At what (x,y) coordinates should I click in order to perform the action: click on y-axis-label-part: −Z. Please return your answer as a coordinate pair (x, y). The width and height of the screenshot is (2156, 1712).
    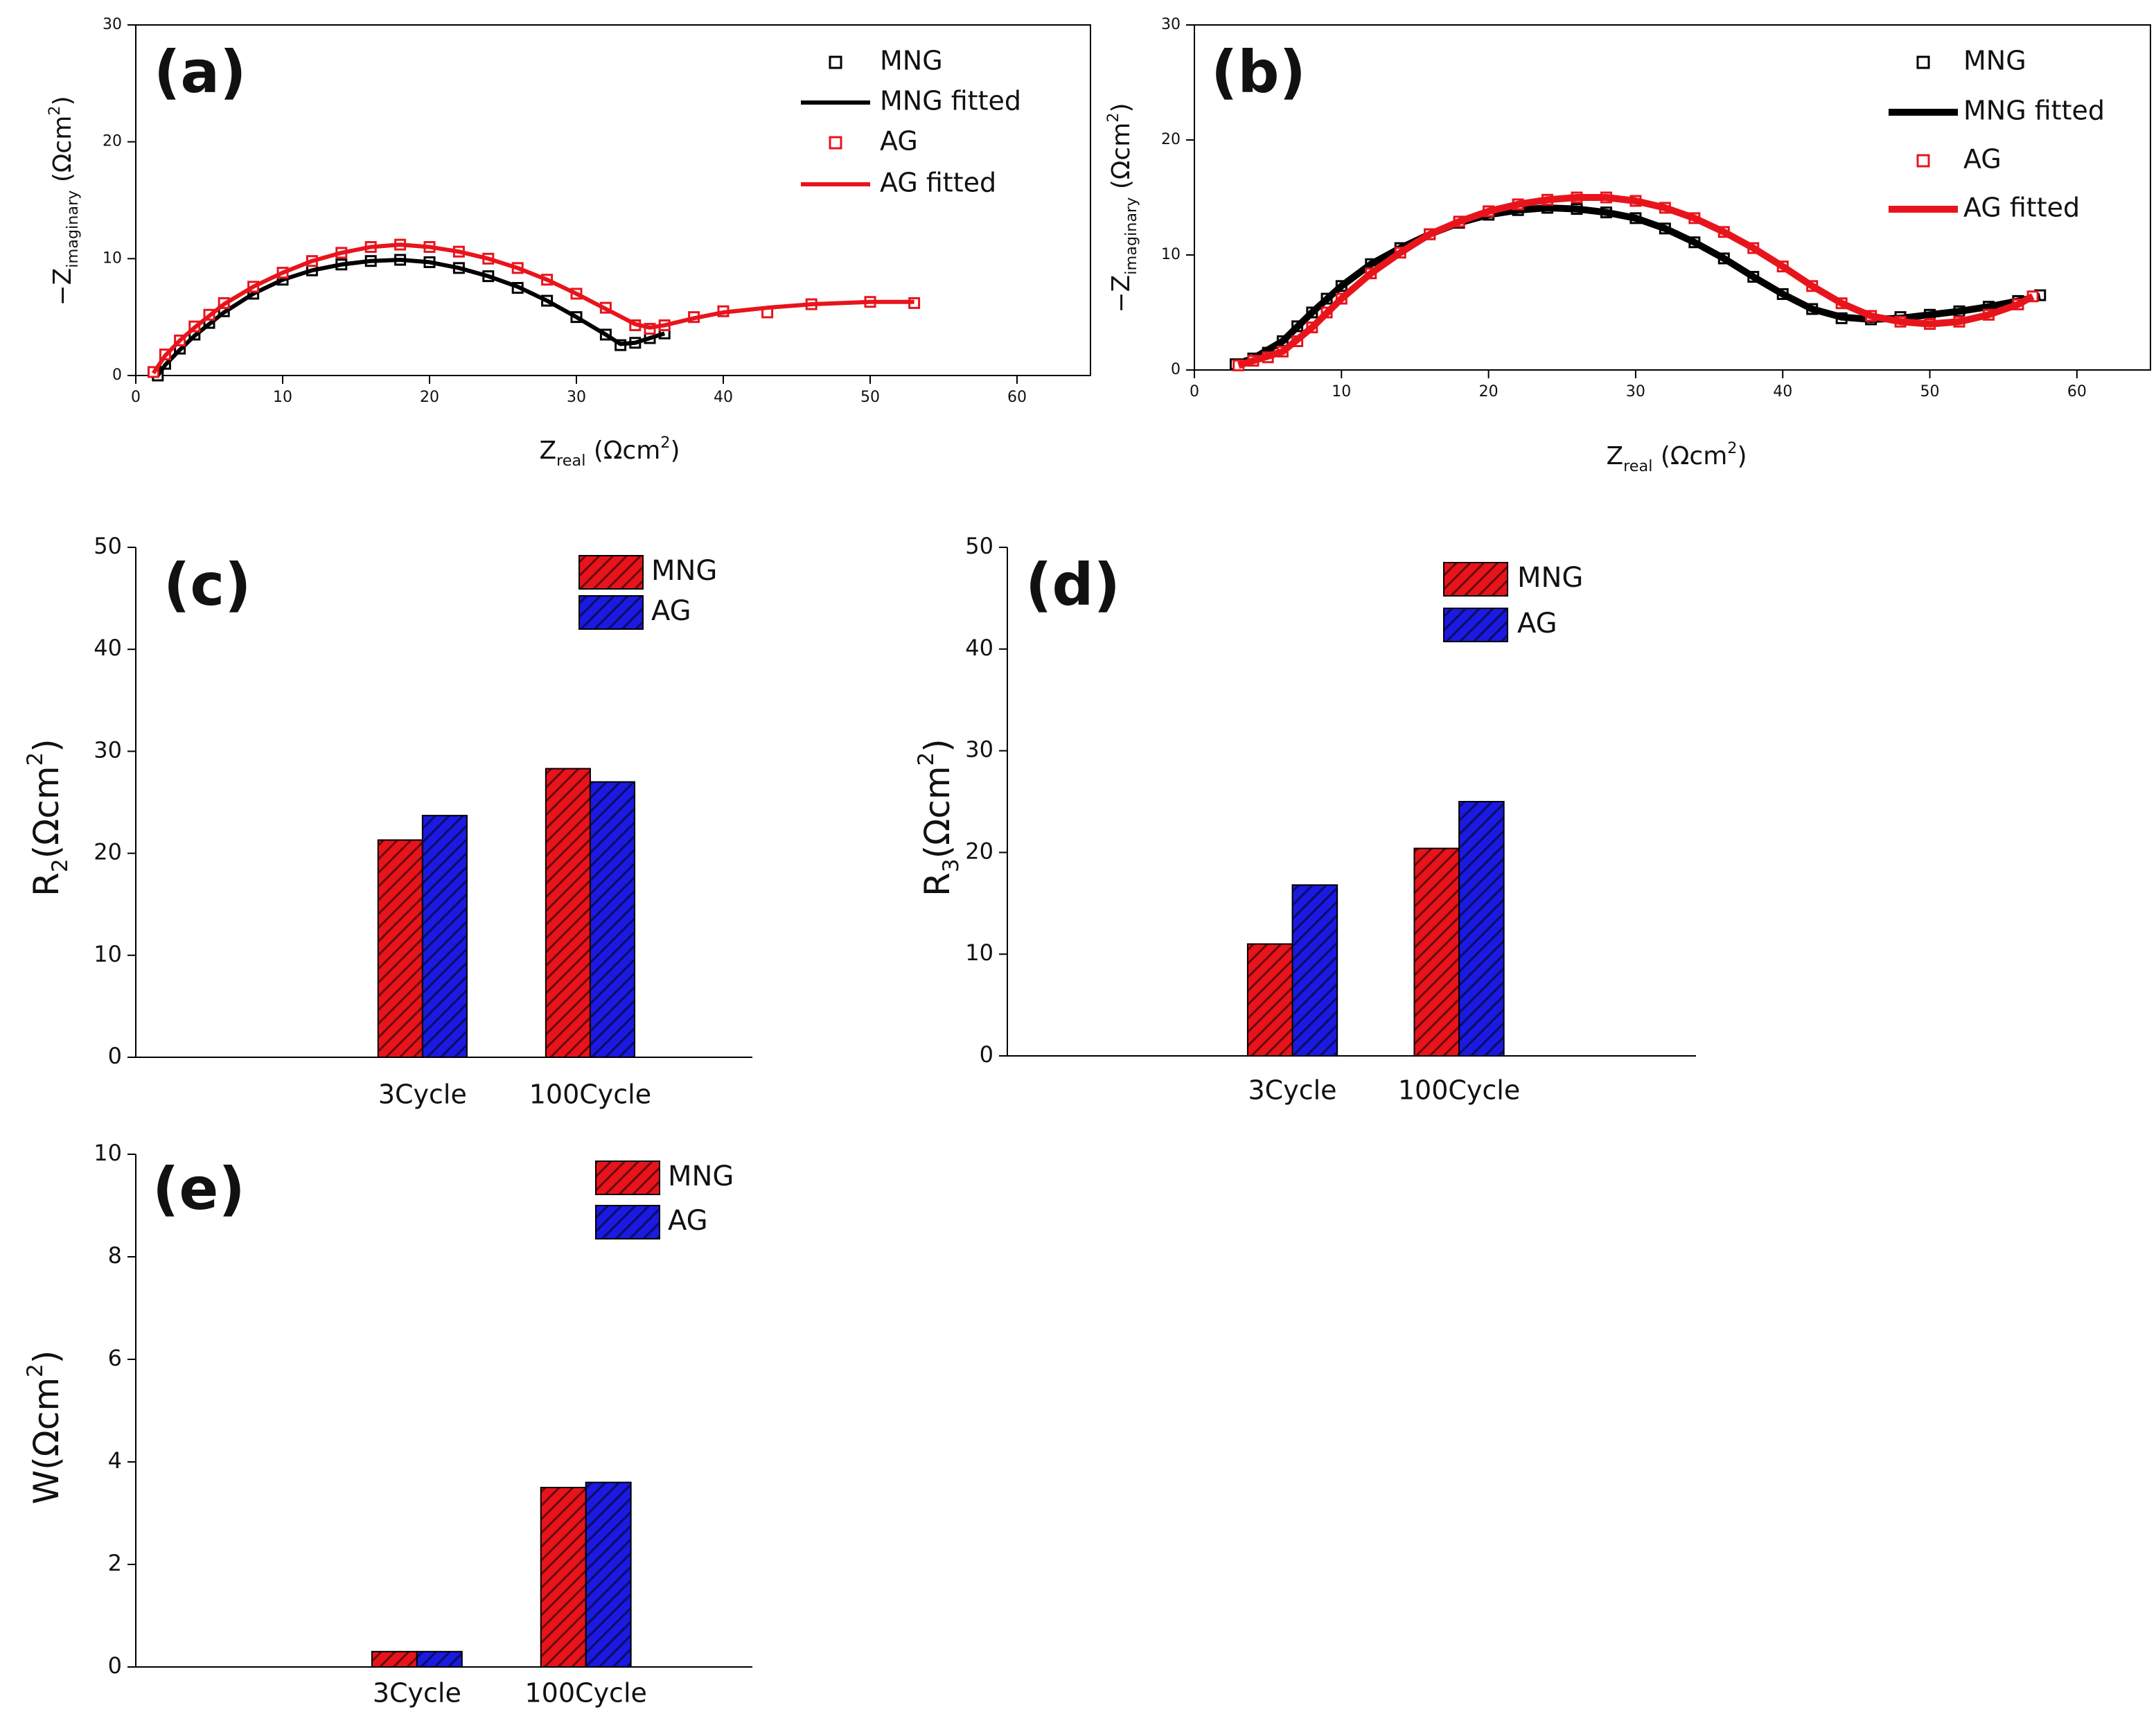
    Looking at the image, I should click on (1121, 294).